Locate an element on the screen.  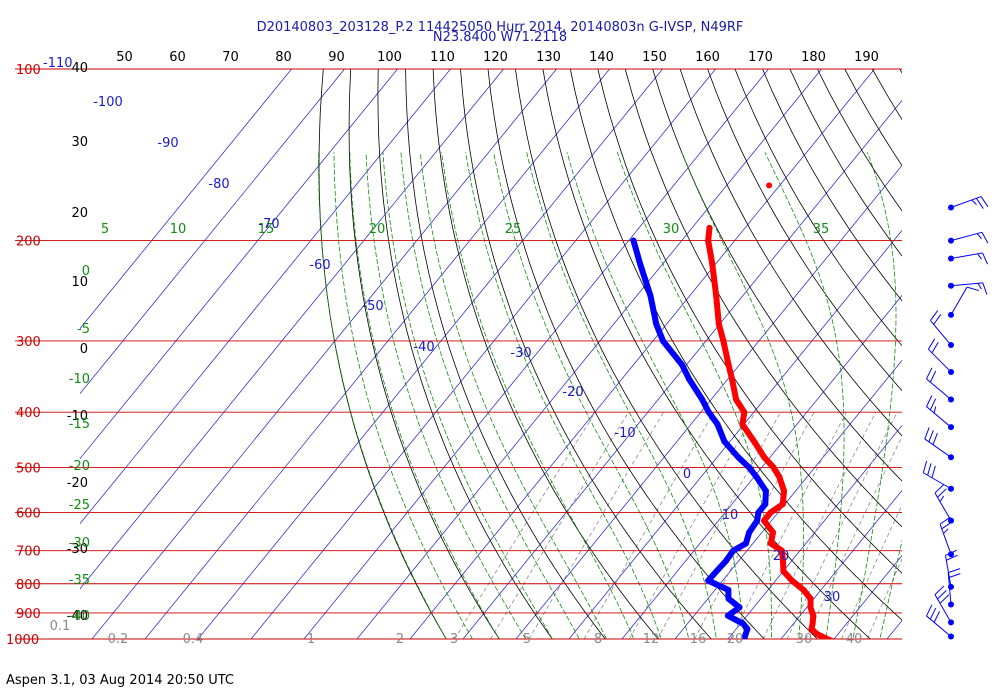
altitude-label: -30 is located at coordinates (77, 549).